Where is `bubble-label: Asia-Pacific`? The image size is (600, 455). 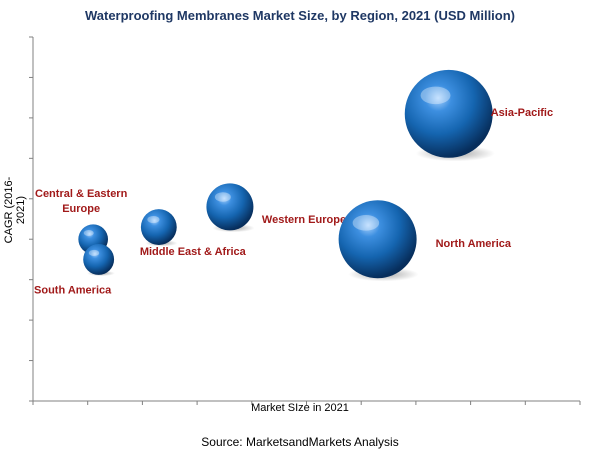
bubble-label: Asia-Pacific is located at coordinates (522, 113).